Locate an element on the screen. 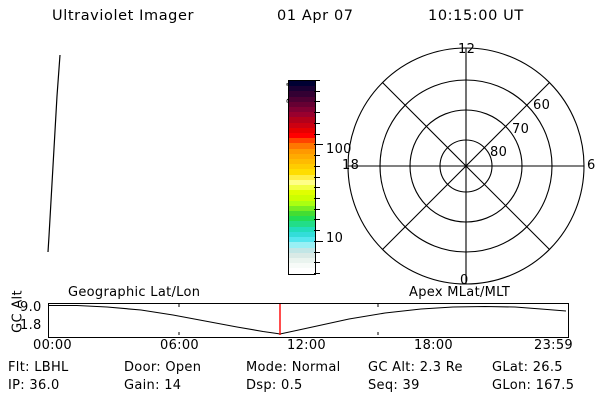  strip-title-geographic: Geographic Lat/Lon is located at coordinates (134, 292).